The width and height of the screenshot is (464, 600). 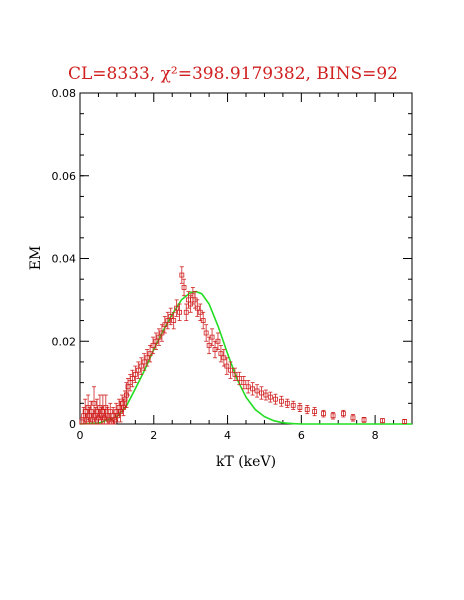 I want to click on y-tick-label: 0.06, so click(x=64, y=176).